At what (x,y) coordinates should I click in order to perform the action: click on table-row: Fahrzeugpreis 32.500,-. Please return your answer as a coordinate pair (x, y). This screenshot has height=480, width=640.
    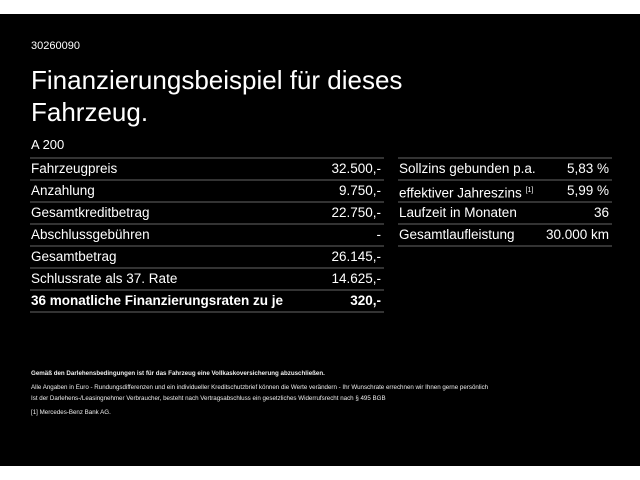
    Looking at the image, I should click on (207, 170).